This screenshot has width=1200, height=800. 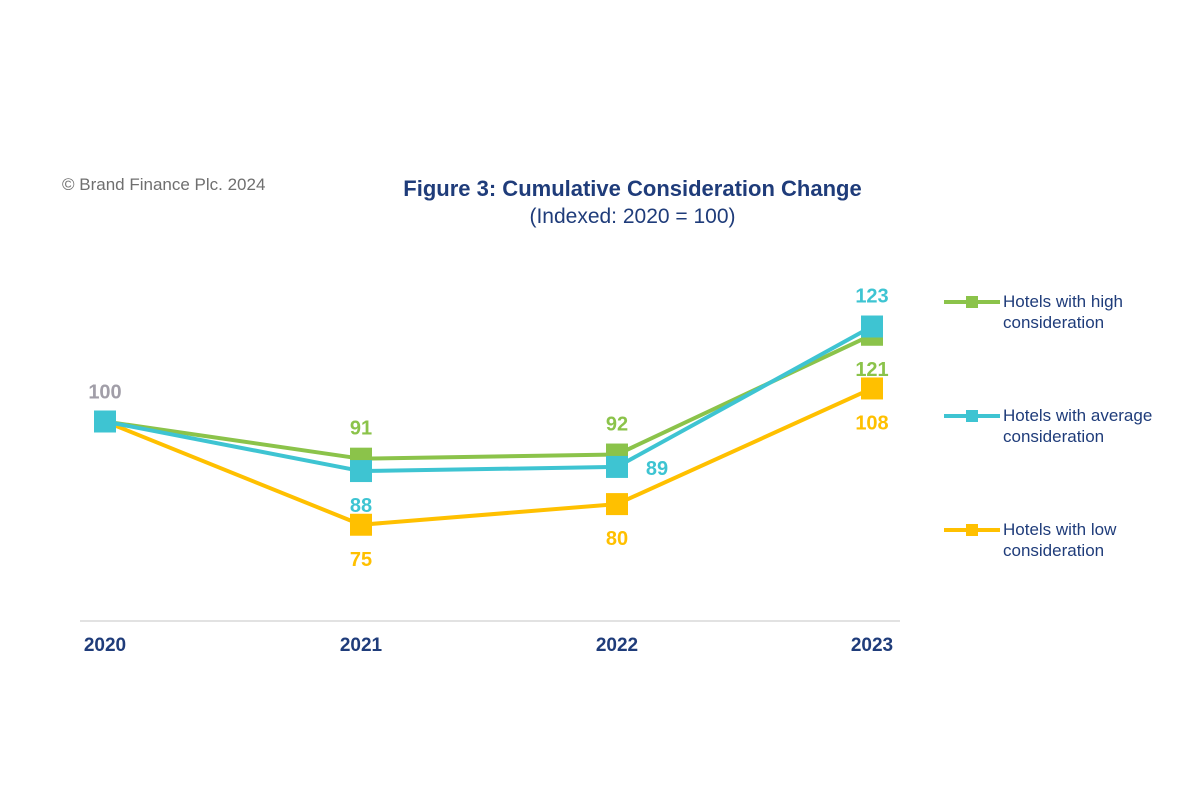 I want to click on data-label: 89, so click(x=657, y=469).